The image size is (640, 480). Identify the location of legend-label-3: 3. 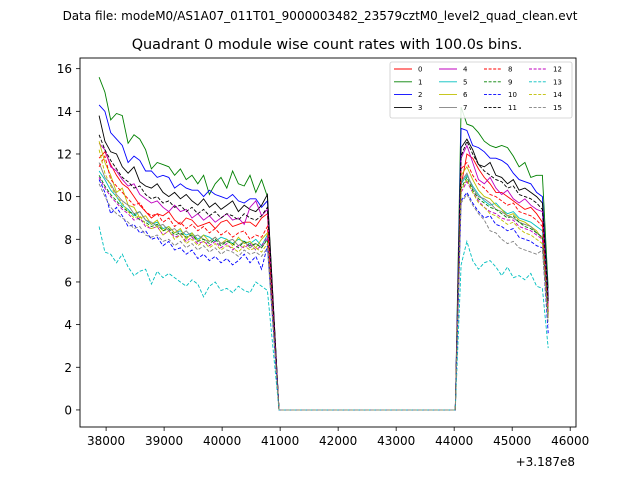
(420, 108).